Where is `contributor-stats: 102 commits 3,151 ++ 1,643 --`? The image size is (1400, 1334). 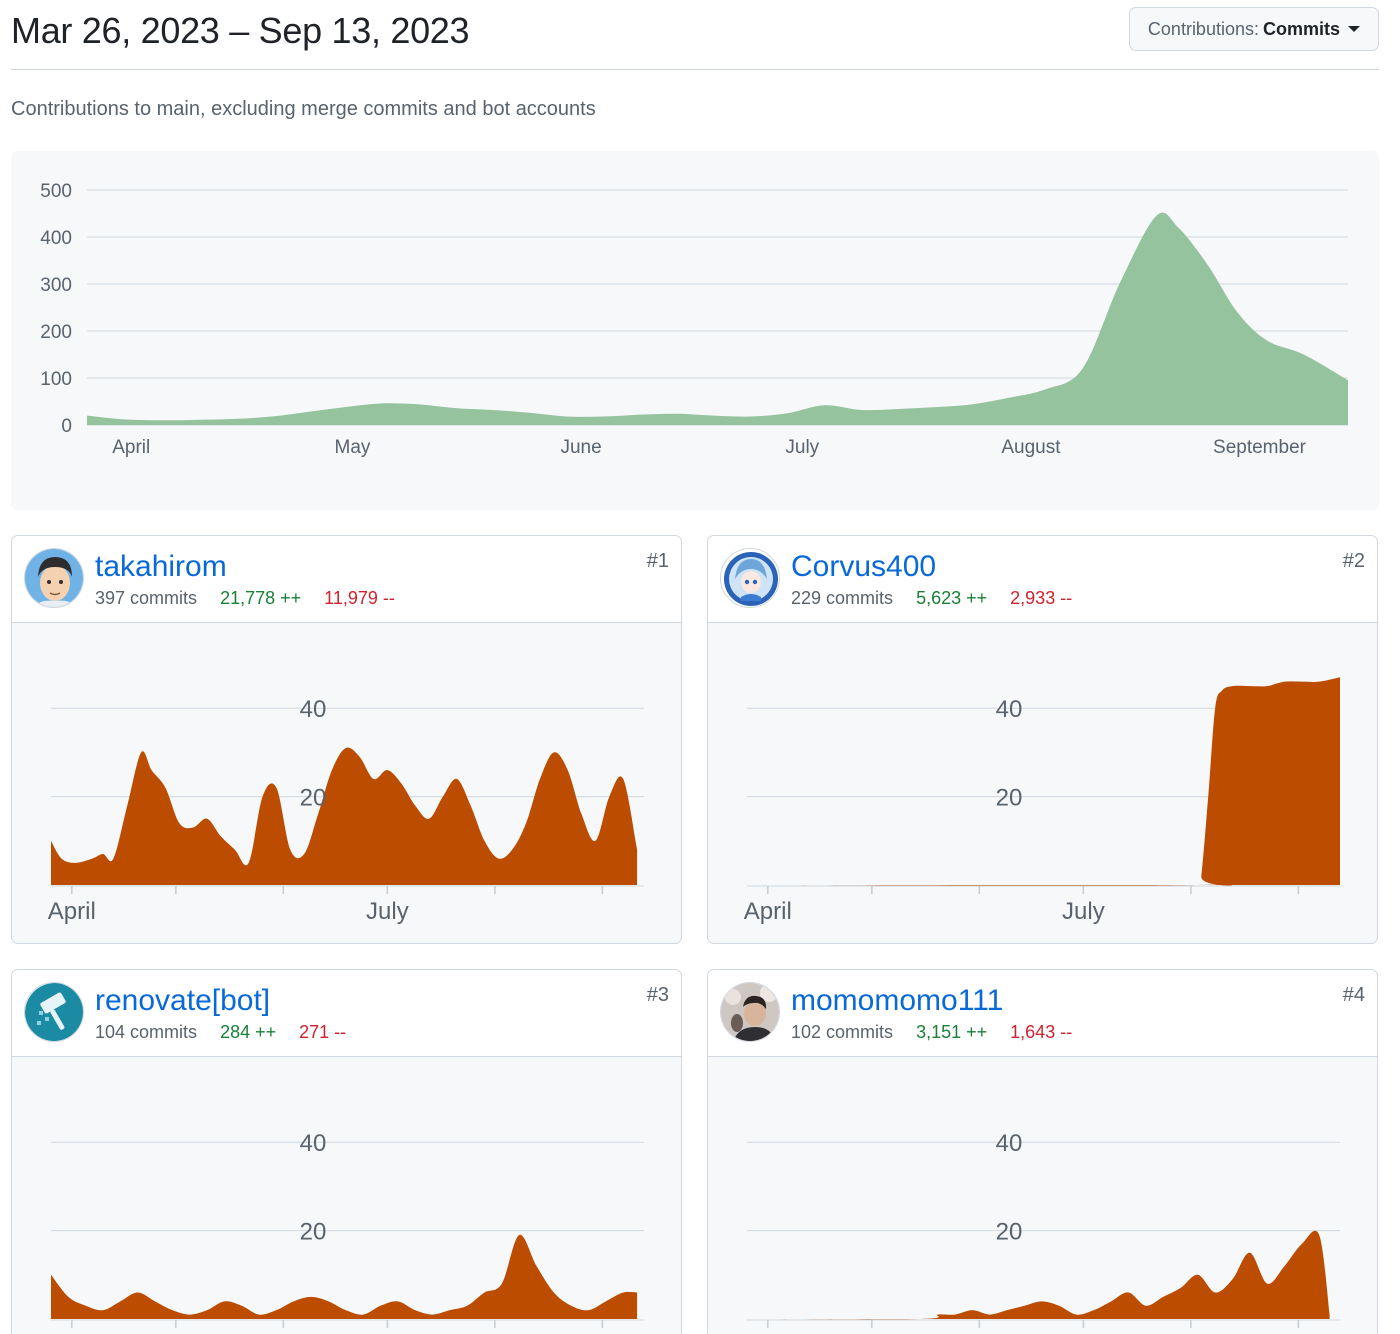 contributor-stats: 102 commits 3,151 ++ 1,643 -- is located at coordinates (931, 1032).